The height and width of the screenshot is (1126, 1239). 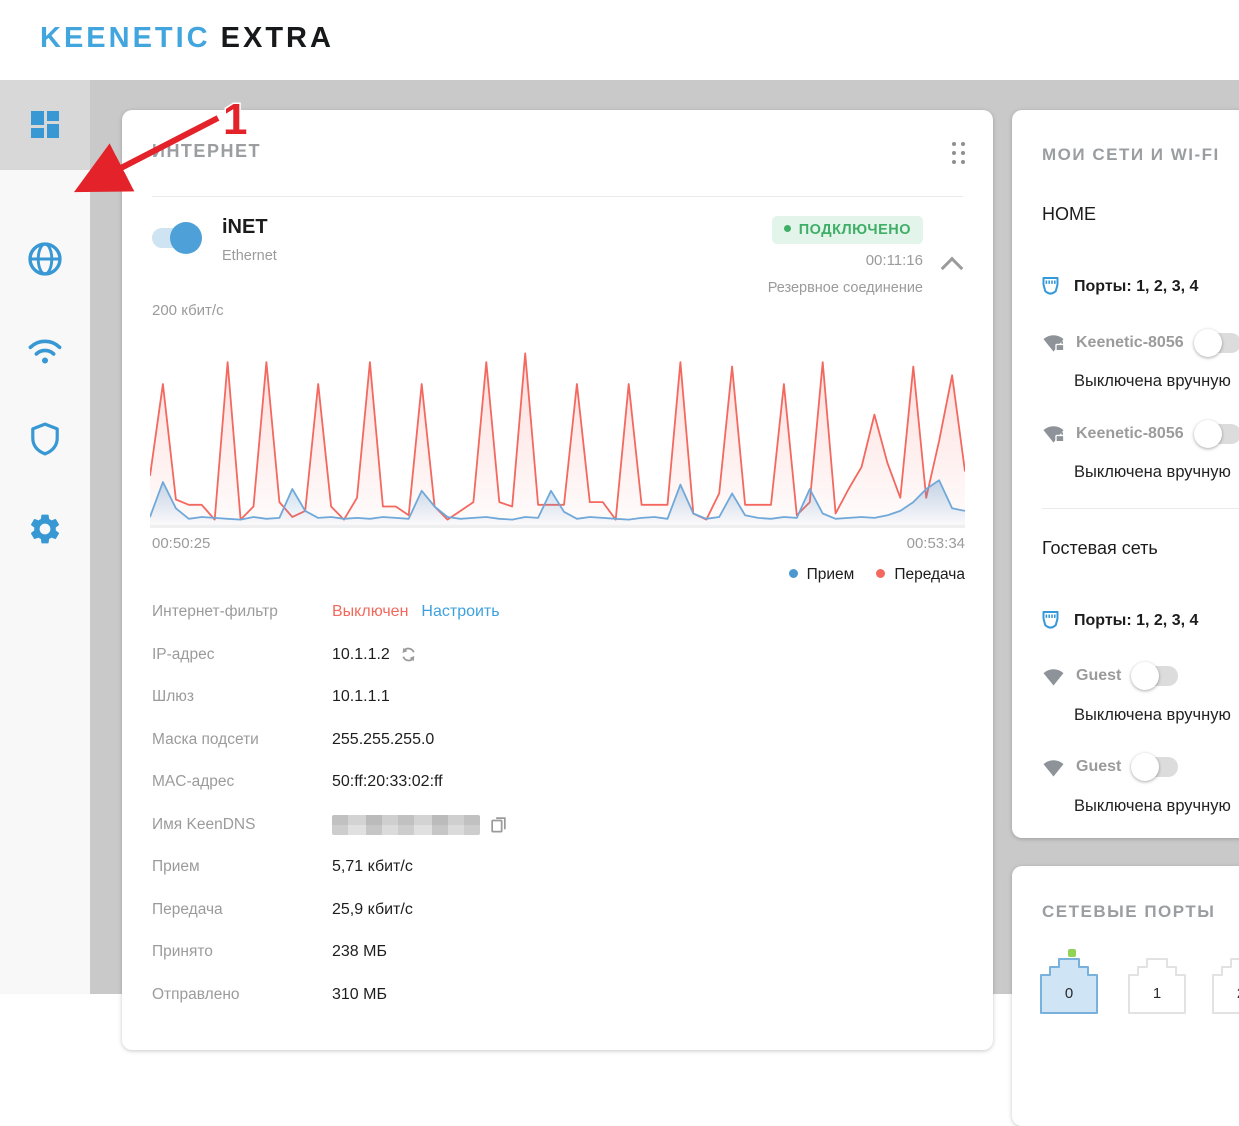 I want to click on connection-type: Ethernet, so click(x=249, y=256).